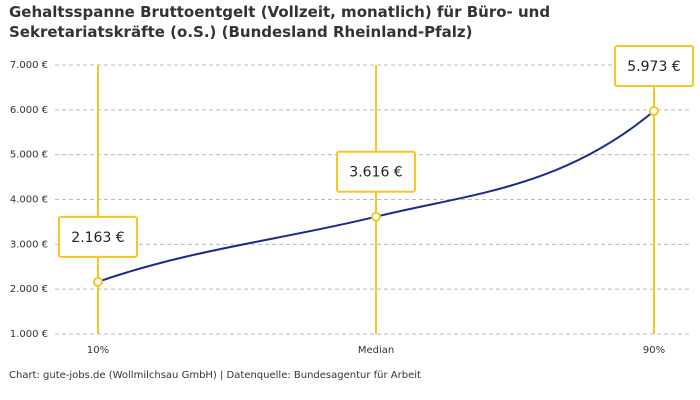 The height and width of the screenshot is (400, 700). Describe the element at coordinates (29, 65) in the screenshot. I see `y-tick-label: 7.000 €` at that location.